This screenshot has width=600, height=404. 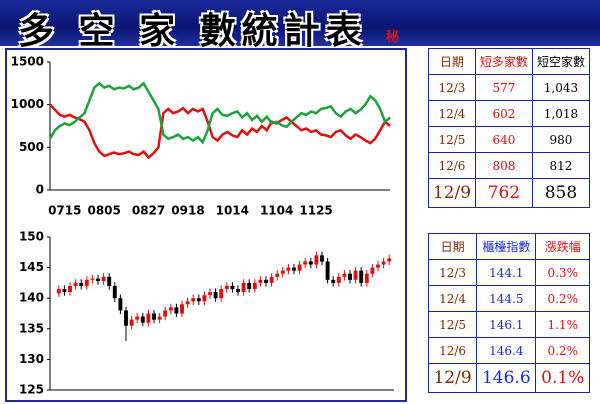 What do you see at coordinates (31, 359) in the screenshot?
I see `y-tick-label: 130` at bounding box center [31, 359].